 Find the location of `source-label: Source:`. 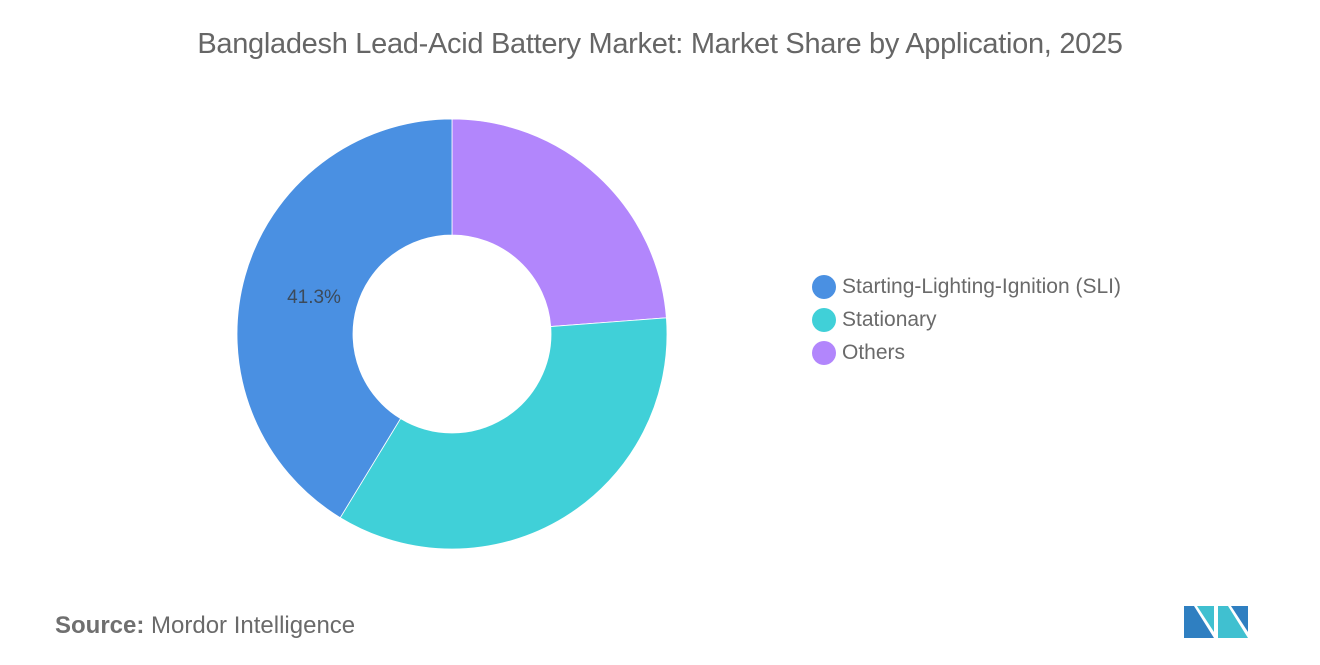

source-label: Source: is located at coordinates (100, 625).